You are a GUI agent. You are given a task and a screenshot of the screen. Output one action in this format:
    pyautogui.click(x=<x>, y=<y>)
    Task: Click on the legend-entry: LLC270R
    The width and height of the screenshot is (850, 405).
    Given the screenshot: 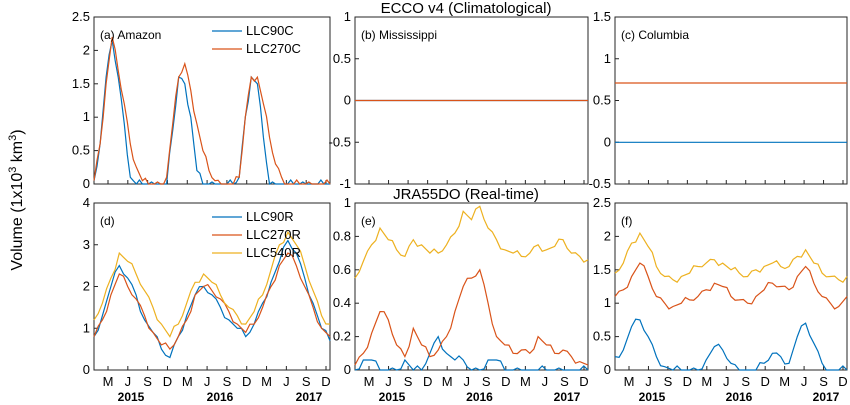 What is the action you would take?
    pyautogui.click(x=273, y=234)
    